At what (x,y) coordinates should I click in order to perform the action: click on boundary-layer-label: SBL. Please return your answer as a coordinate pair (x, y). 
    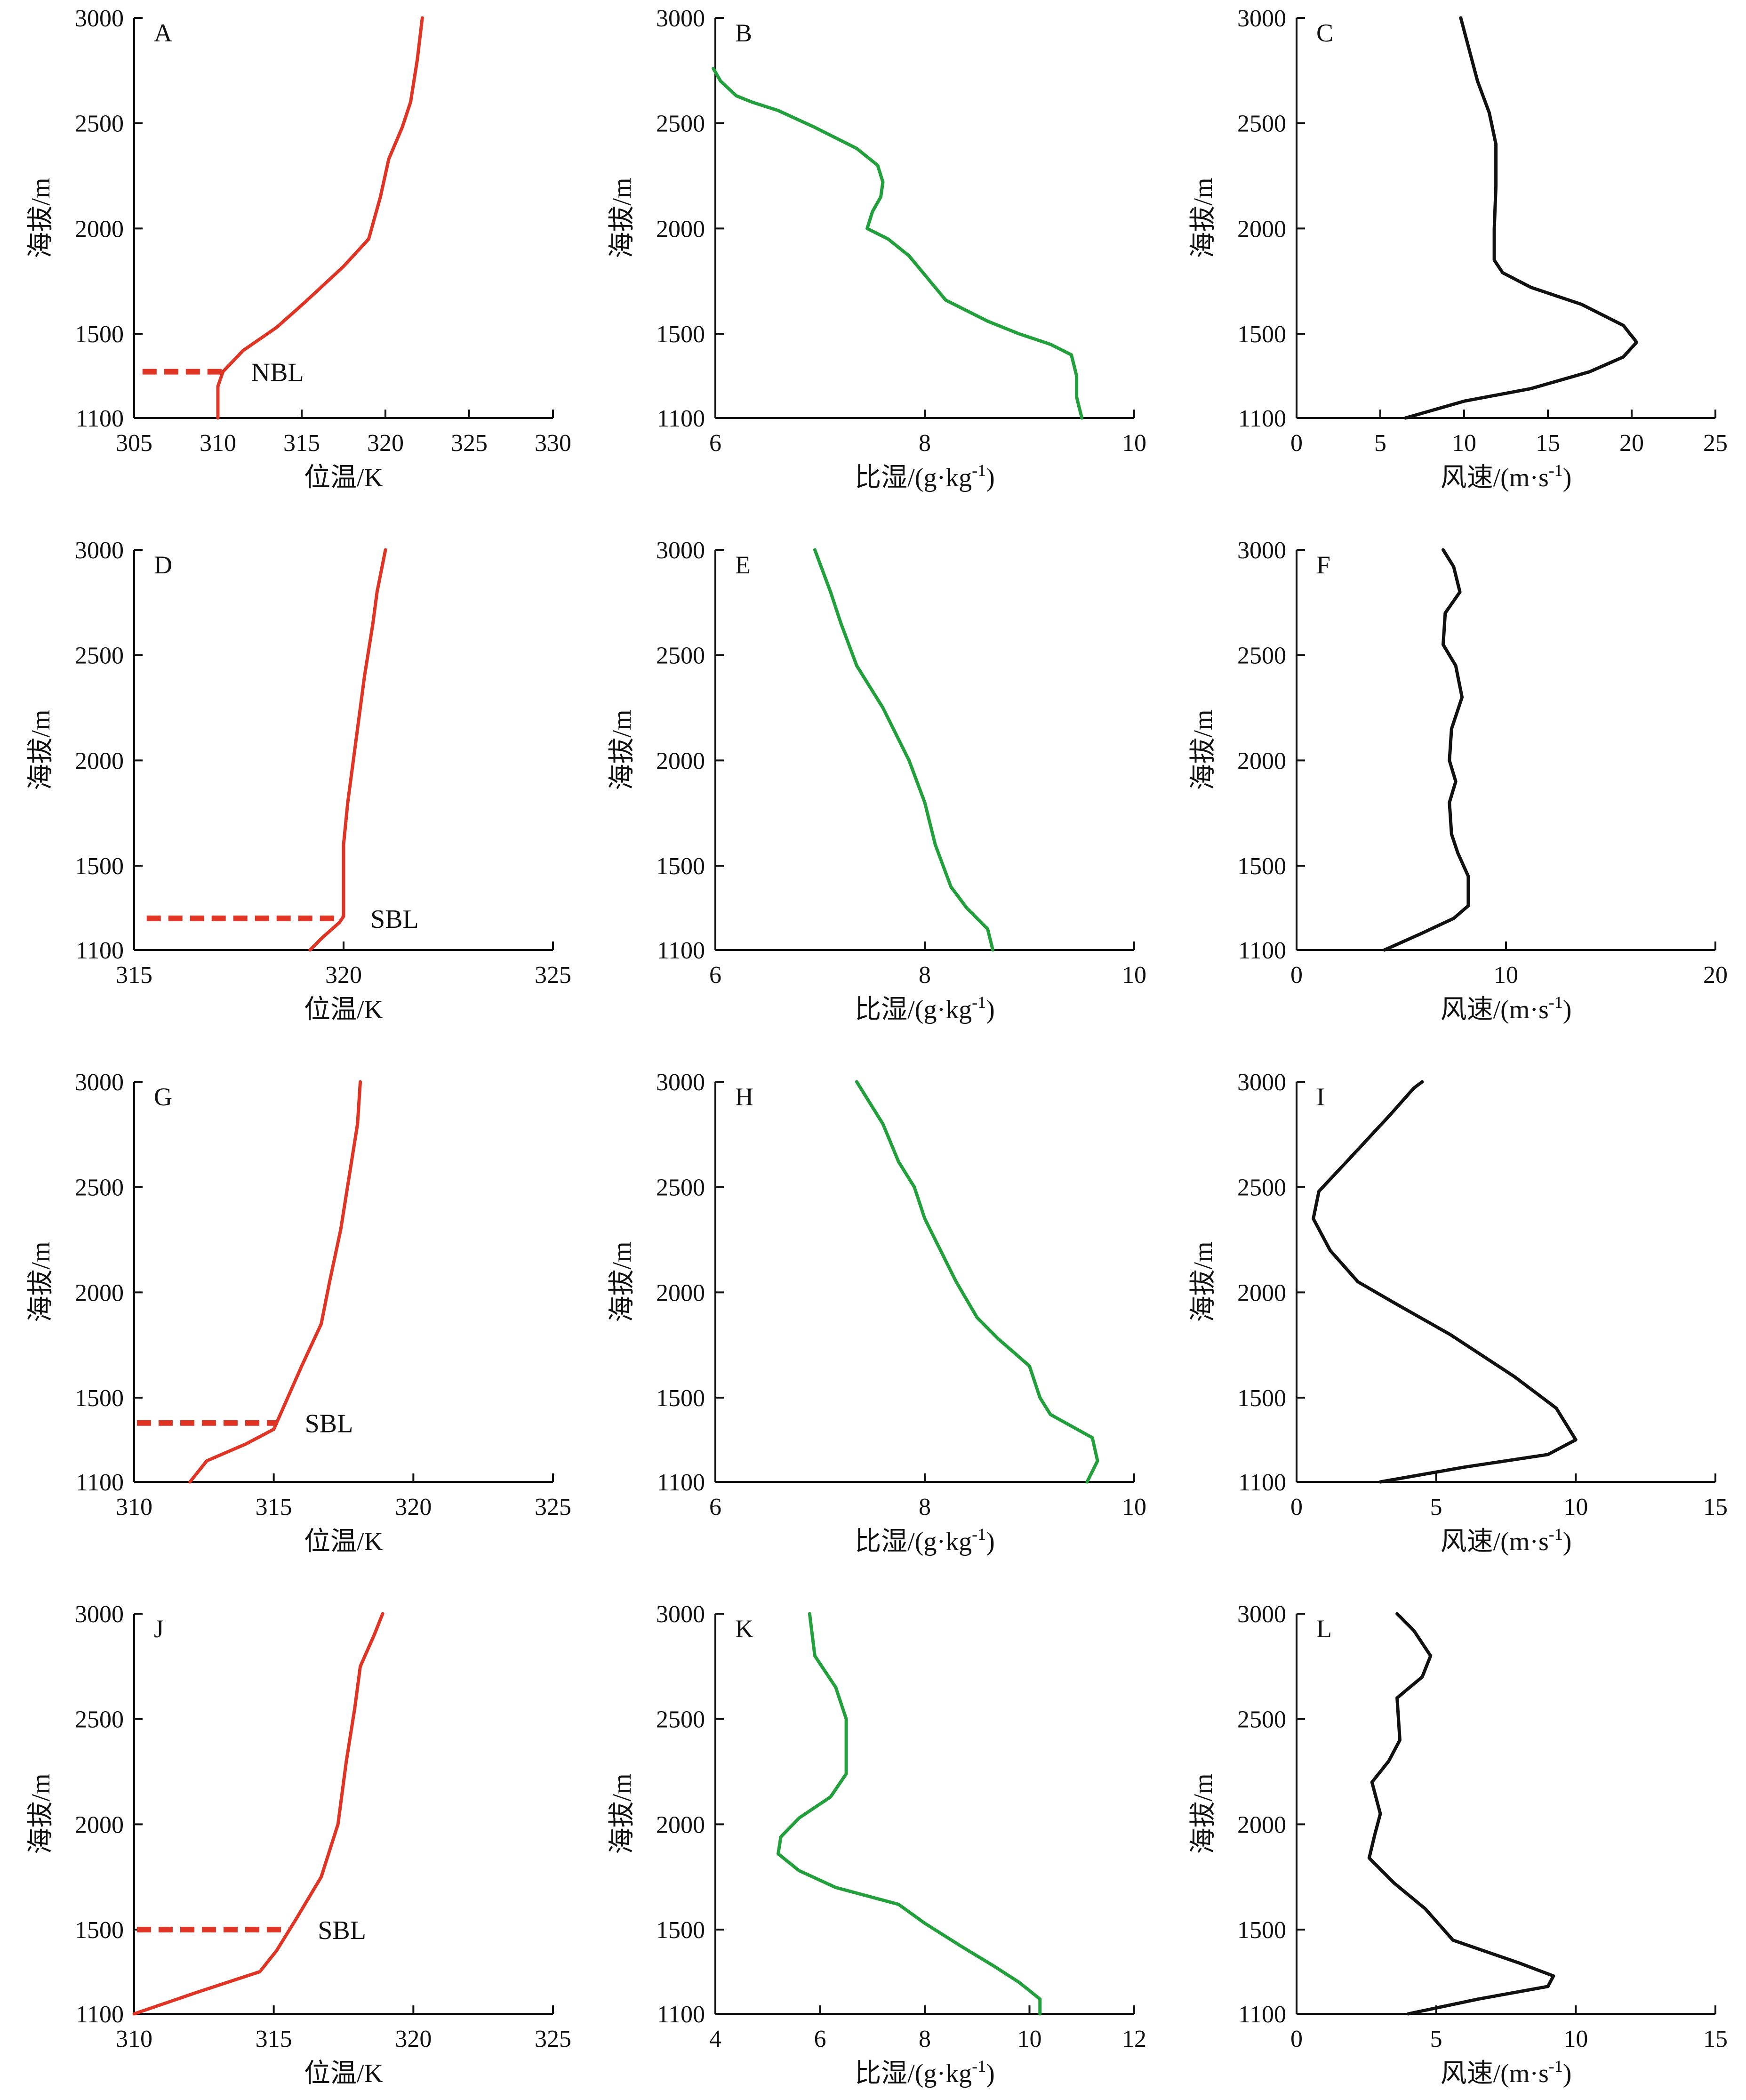
    Looking at the image, I should click on (342, 1930).